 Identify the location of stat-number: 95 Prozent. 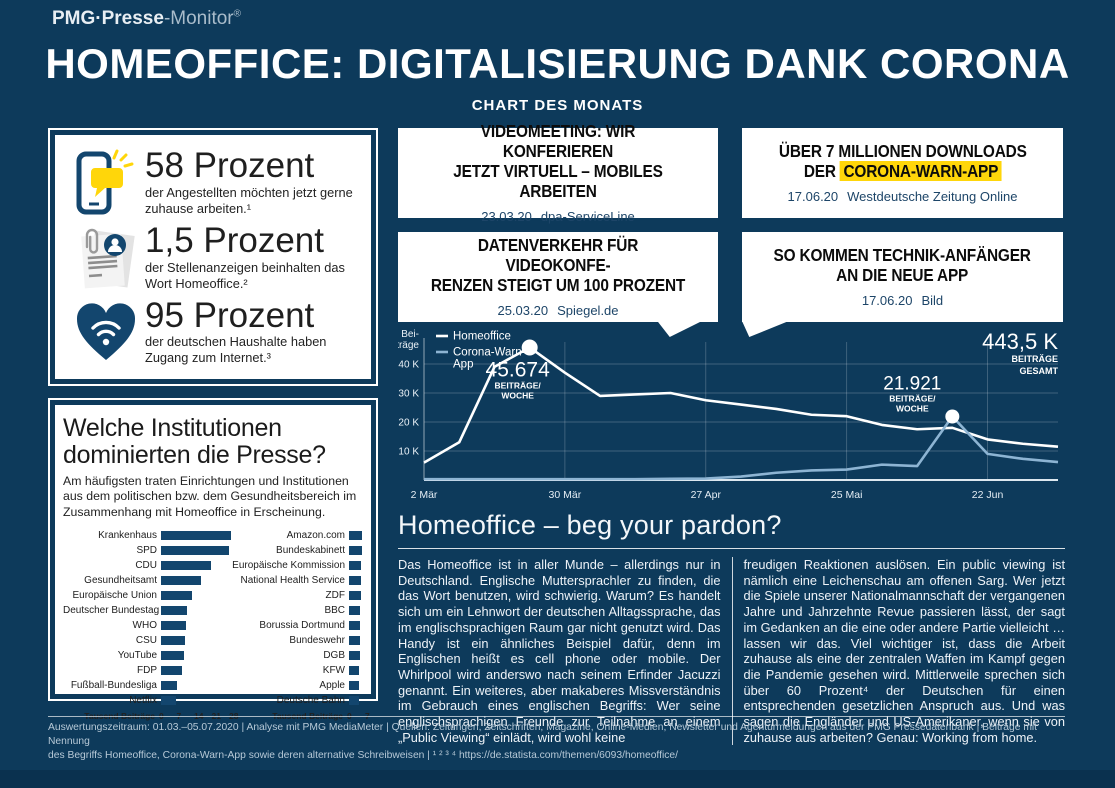
(230, 315).